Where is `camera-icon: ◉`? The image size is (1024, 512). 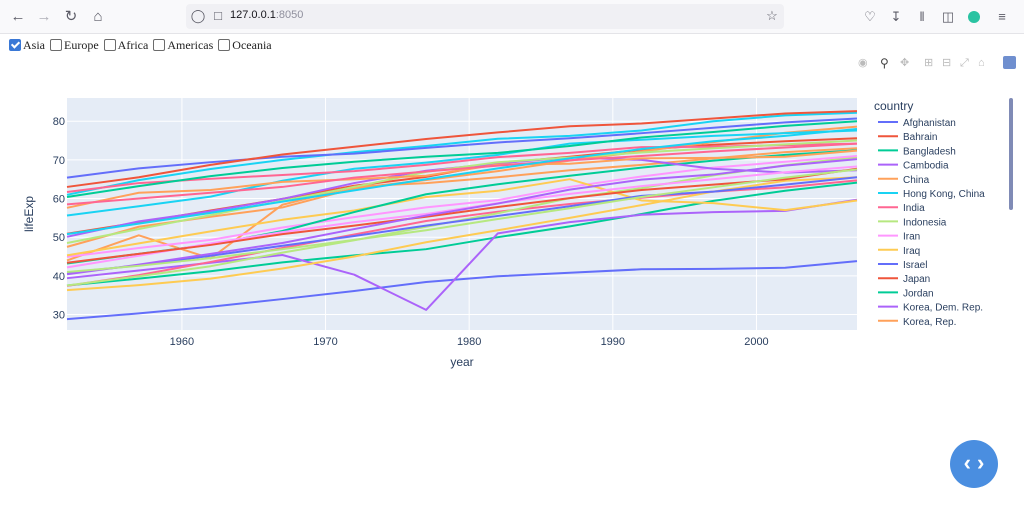 camera-icon: ◉ is located at coordinates (863, 63).